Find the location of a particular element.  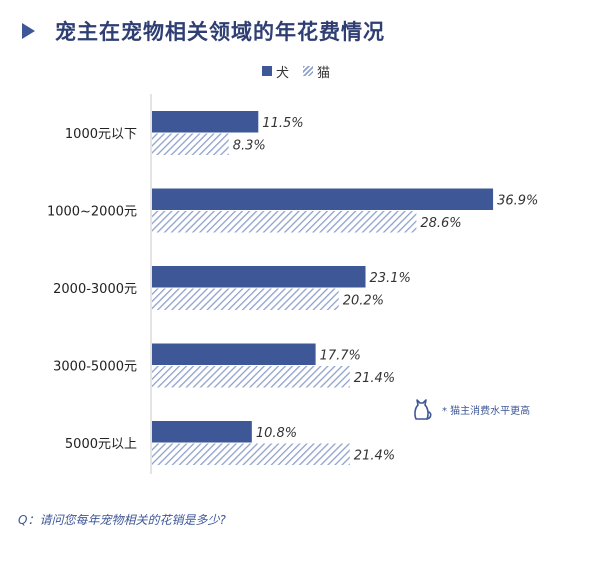

annotation: * 猫主消费水平更高 is located at coordinates (470, 409).